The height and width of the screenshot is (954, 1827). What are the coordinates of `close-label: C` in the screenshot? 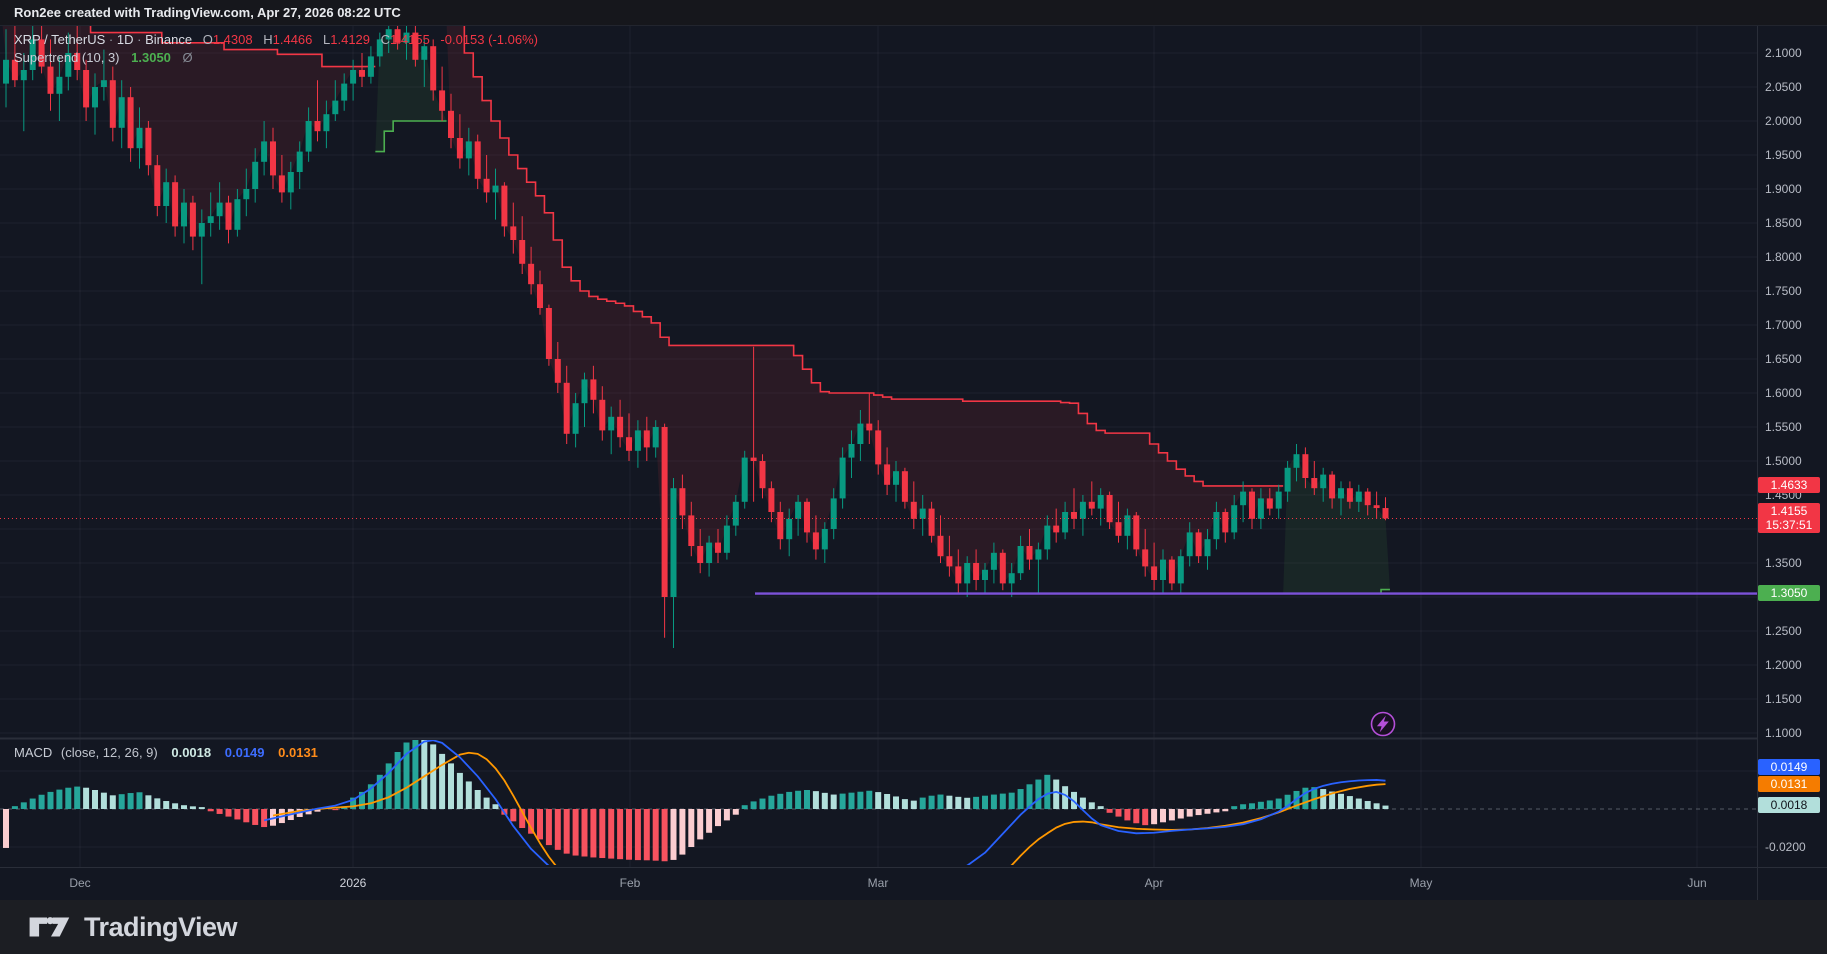 It's located at (385, 39).